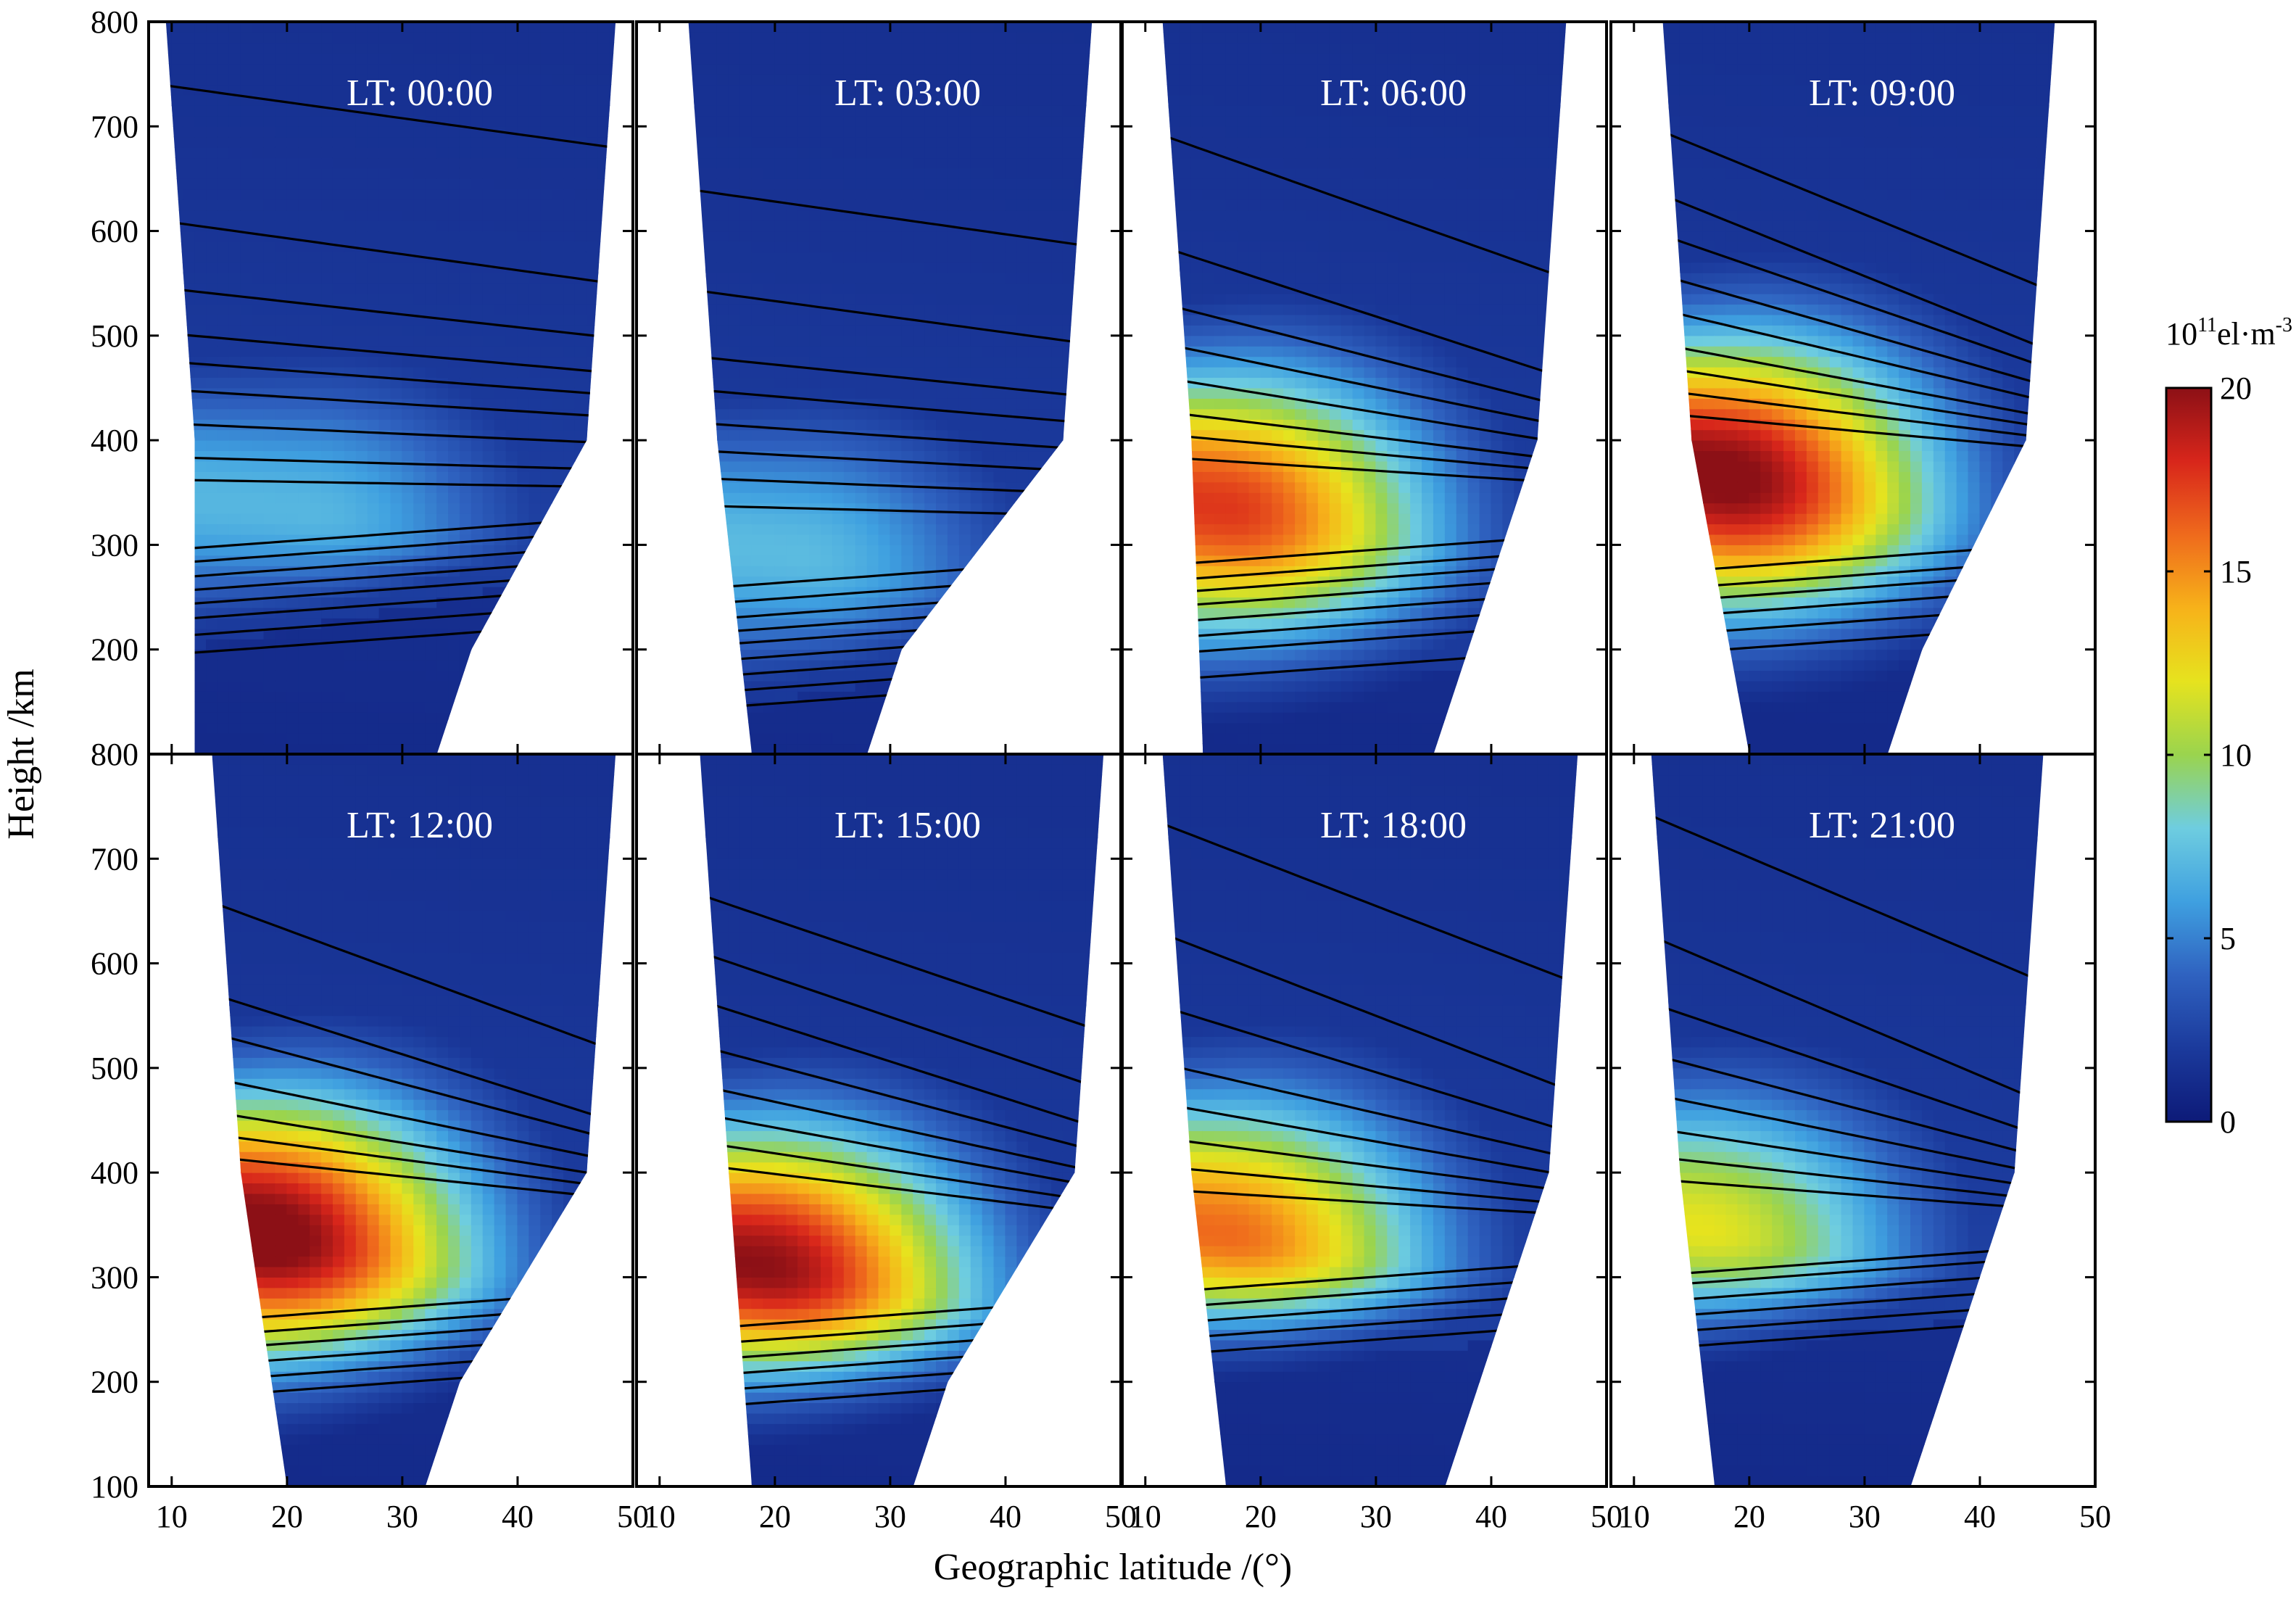 The width and height of the screenshot is (2296, 1601). I want to click on colorbar-ticks: 0 5 10 15 20, so click(2209, 755).